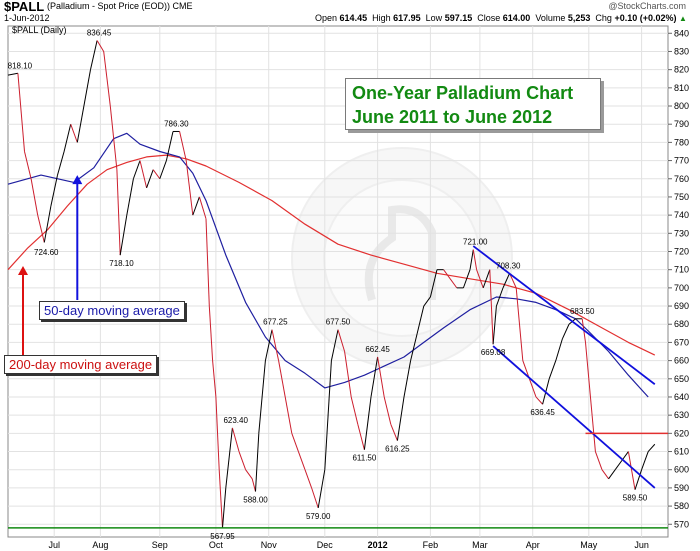 This screenshot has height=551, width=700. I want to click on volume-value: 5,253, so click(579, 18).